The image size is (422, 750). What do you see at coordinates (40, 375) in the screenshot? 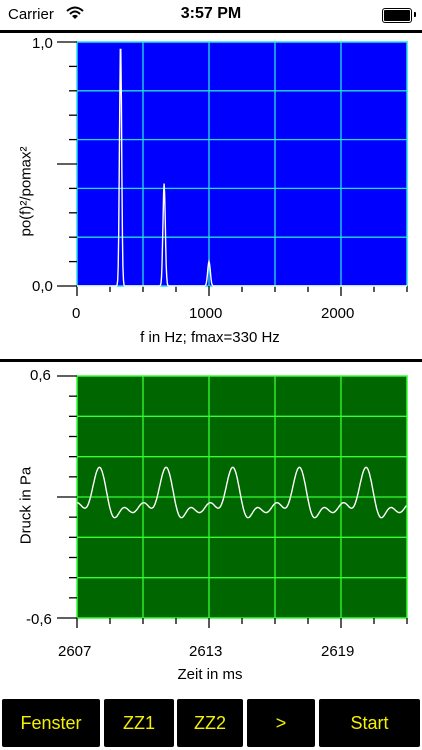
I see `waveform-y-tick-top: 0,6` at bounding box center [40, 375].